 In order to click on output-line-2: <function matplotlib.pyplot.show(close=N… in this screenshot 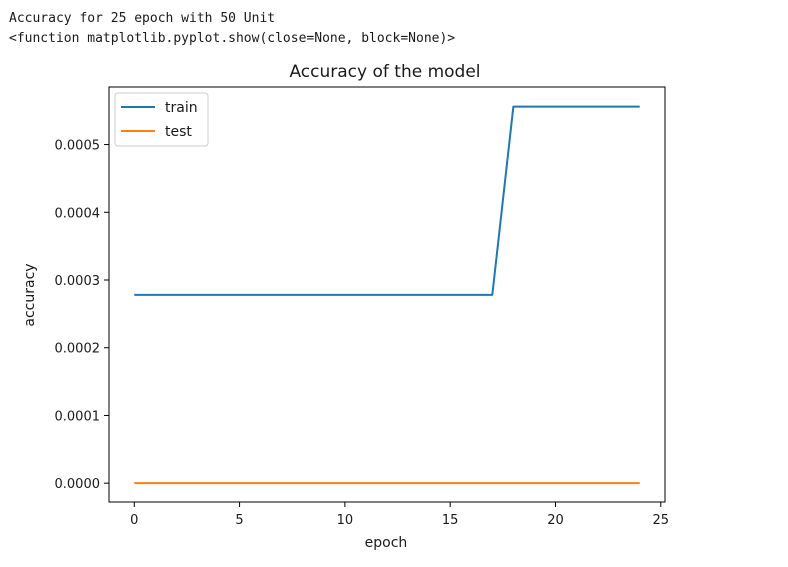, I will do `click(232, 38)`.